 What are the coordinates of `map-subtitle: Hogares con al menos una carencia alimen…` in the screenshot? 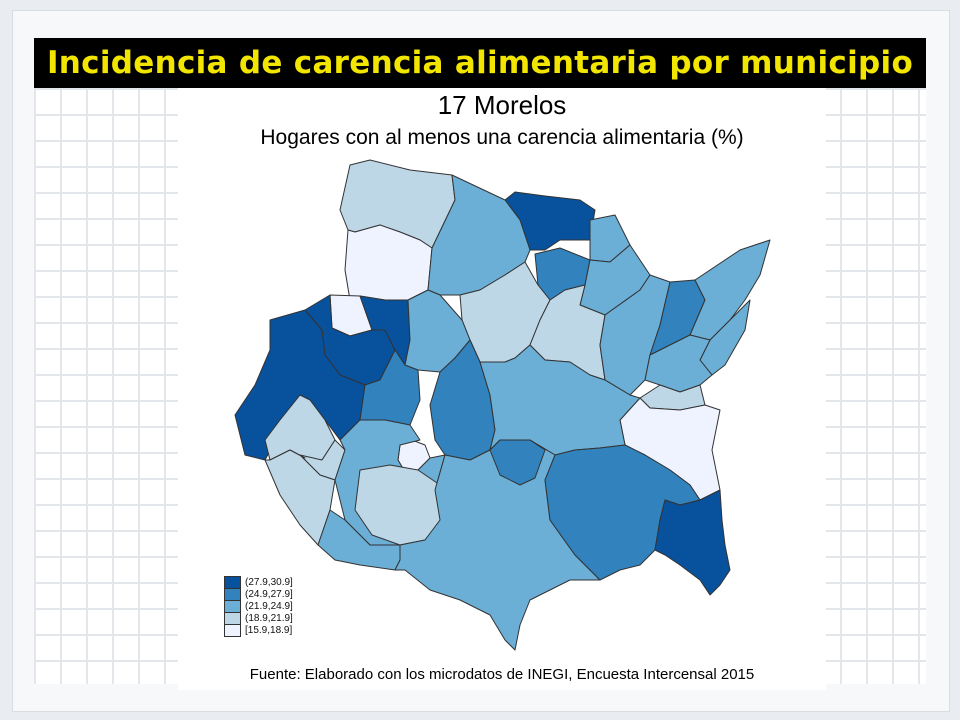 It's located at (502, 137).